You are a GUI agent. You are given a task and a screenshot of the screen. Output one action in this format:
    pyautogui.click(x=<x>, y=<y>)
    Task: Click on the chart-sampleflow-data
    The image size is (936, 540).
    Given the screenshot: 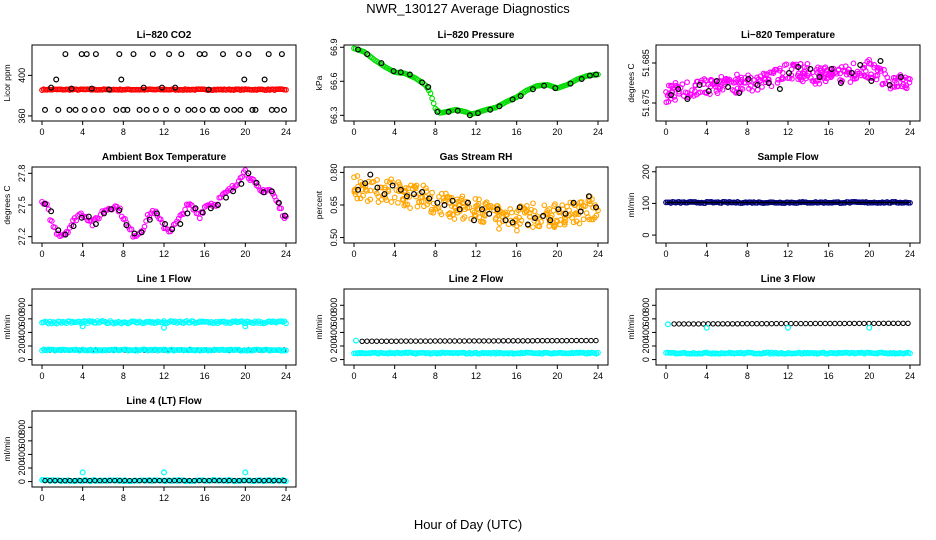 What is the action you would take?
    pyautogui.click(x=788, y=202)
    